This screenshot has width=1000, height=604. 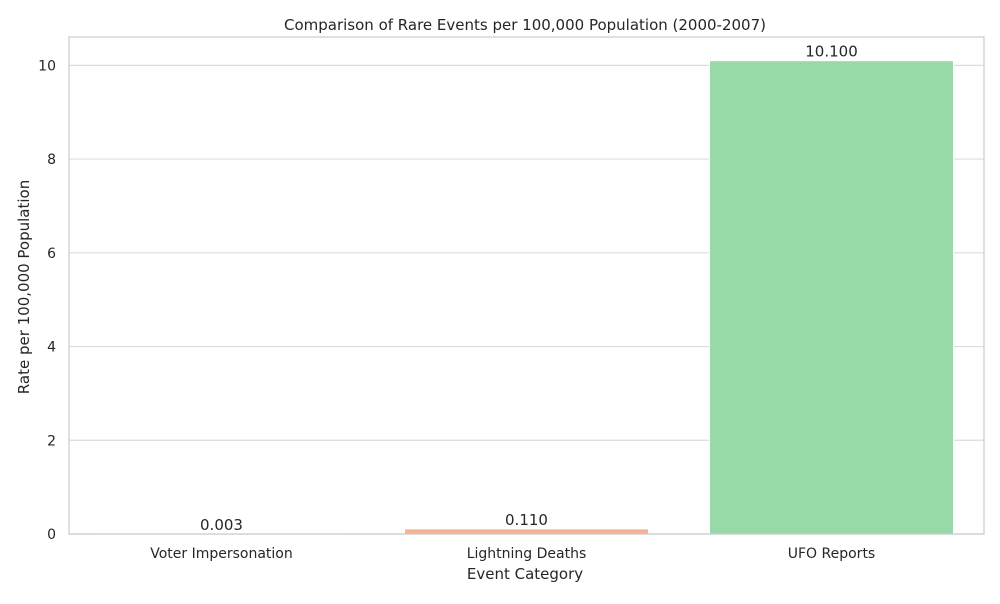 What do you see at coordinates (831, 554) in the screenshot?
I see `x-tick-label: UFO Reports` at bounding box center [831, 554].